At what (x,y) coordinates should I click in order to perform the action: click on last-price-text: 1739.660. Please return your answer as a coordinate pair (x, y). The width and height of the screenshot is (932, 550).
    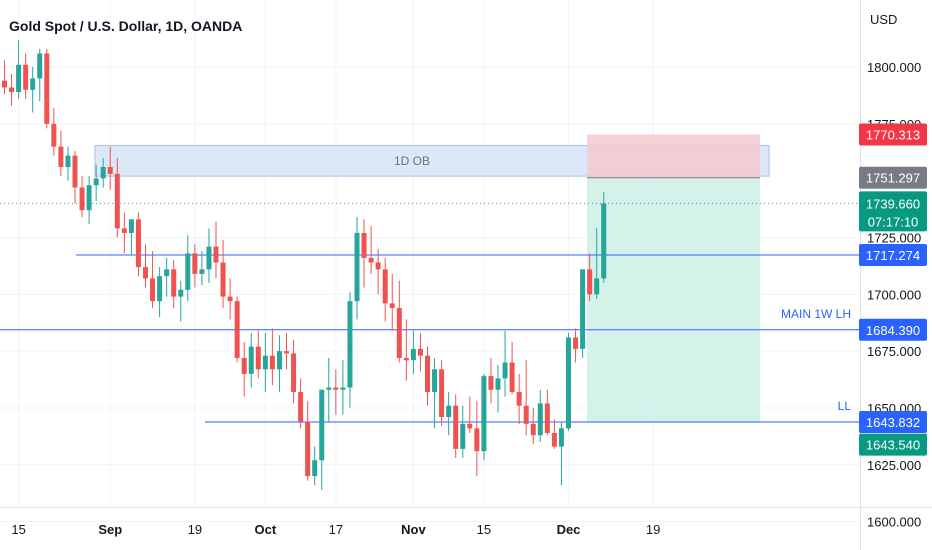
    Looking at the image, I should click on (893, 203).